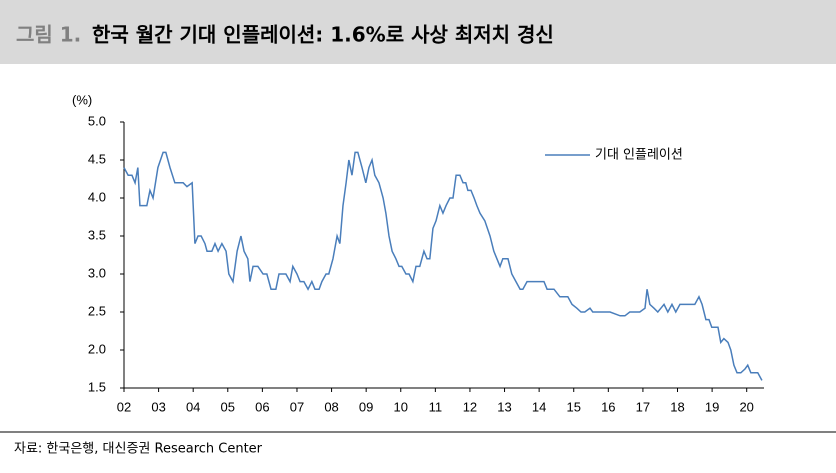  I want to click on y-tick-label: 3.5, so click(97, 234).